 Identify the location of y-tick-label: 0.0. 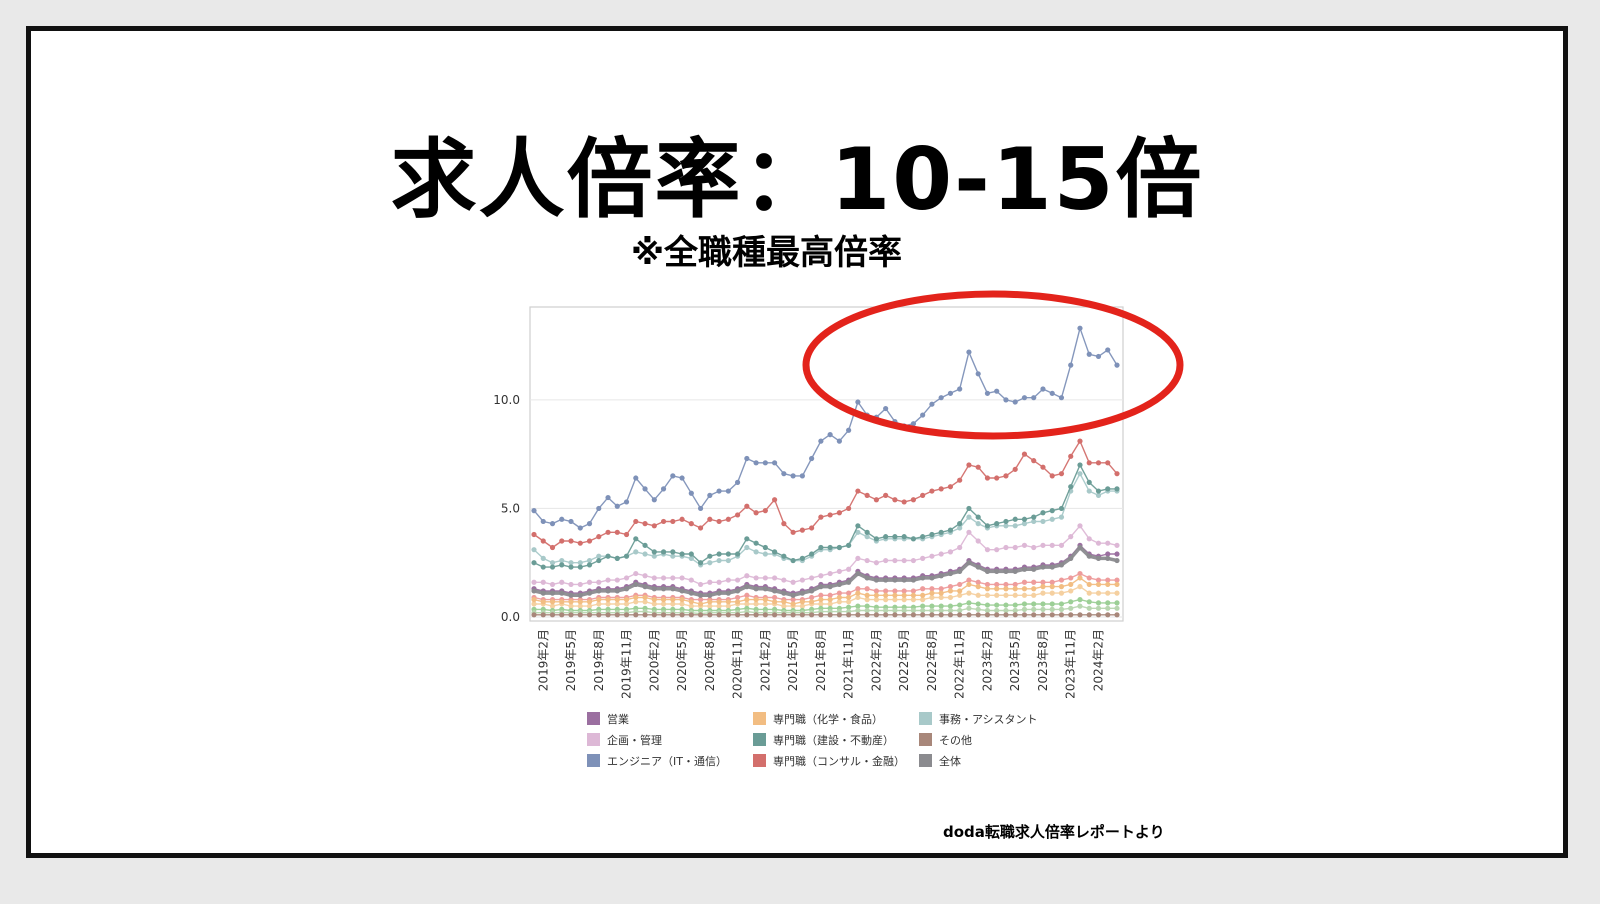
(510, 617).